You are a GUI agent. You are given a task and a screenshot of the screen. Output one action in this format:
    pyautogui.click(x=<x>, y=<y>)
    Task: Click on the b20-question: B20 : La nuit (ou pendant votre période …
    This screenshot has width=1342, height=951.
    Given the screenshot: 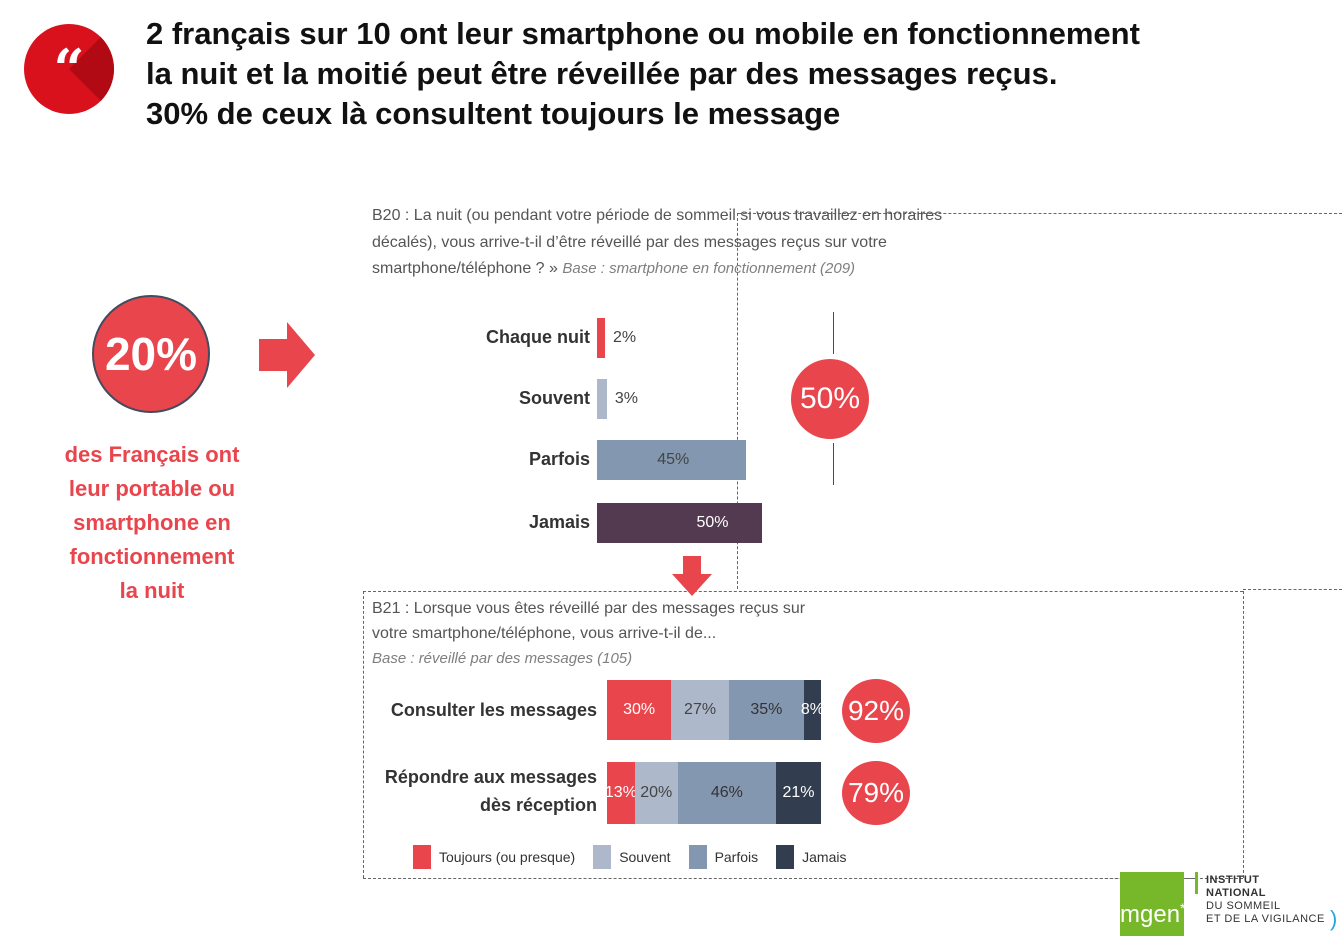 What is the action you would take?
    pyautogui.click(x=717, y=243)
    